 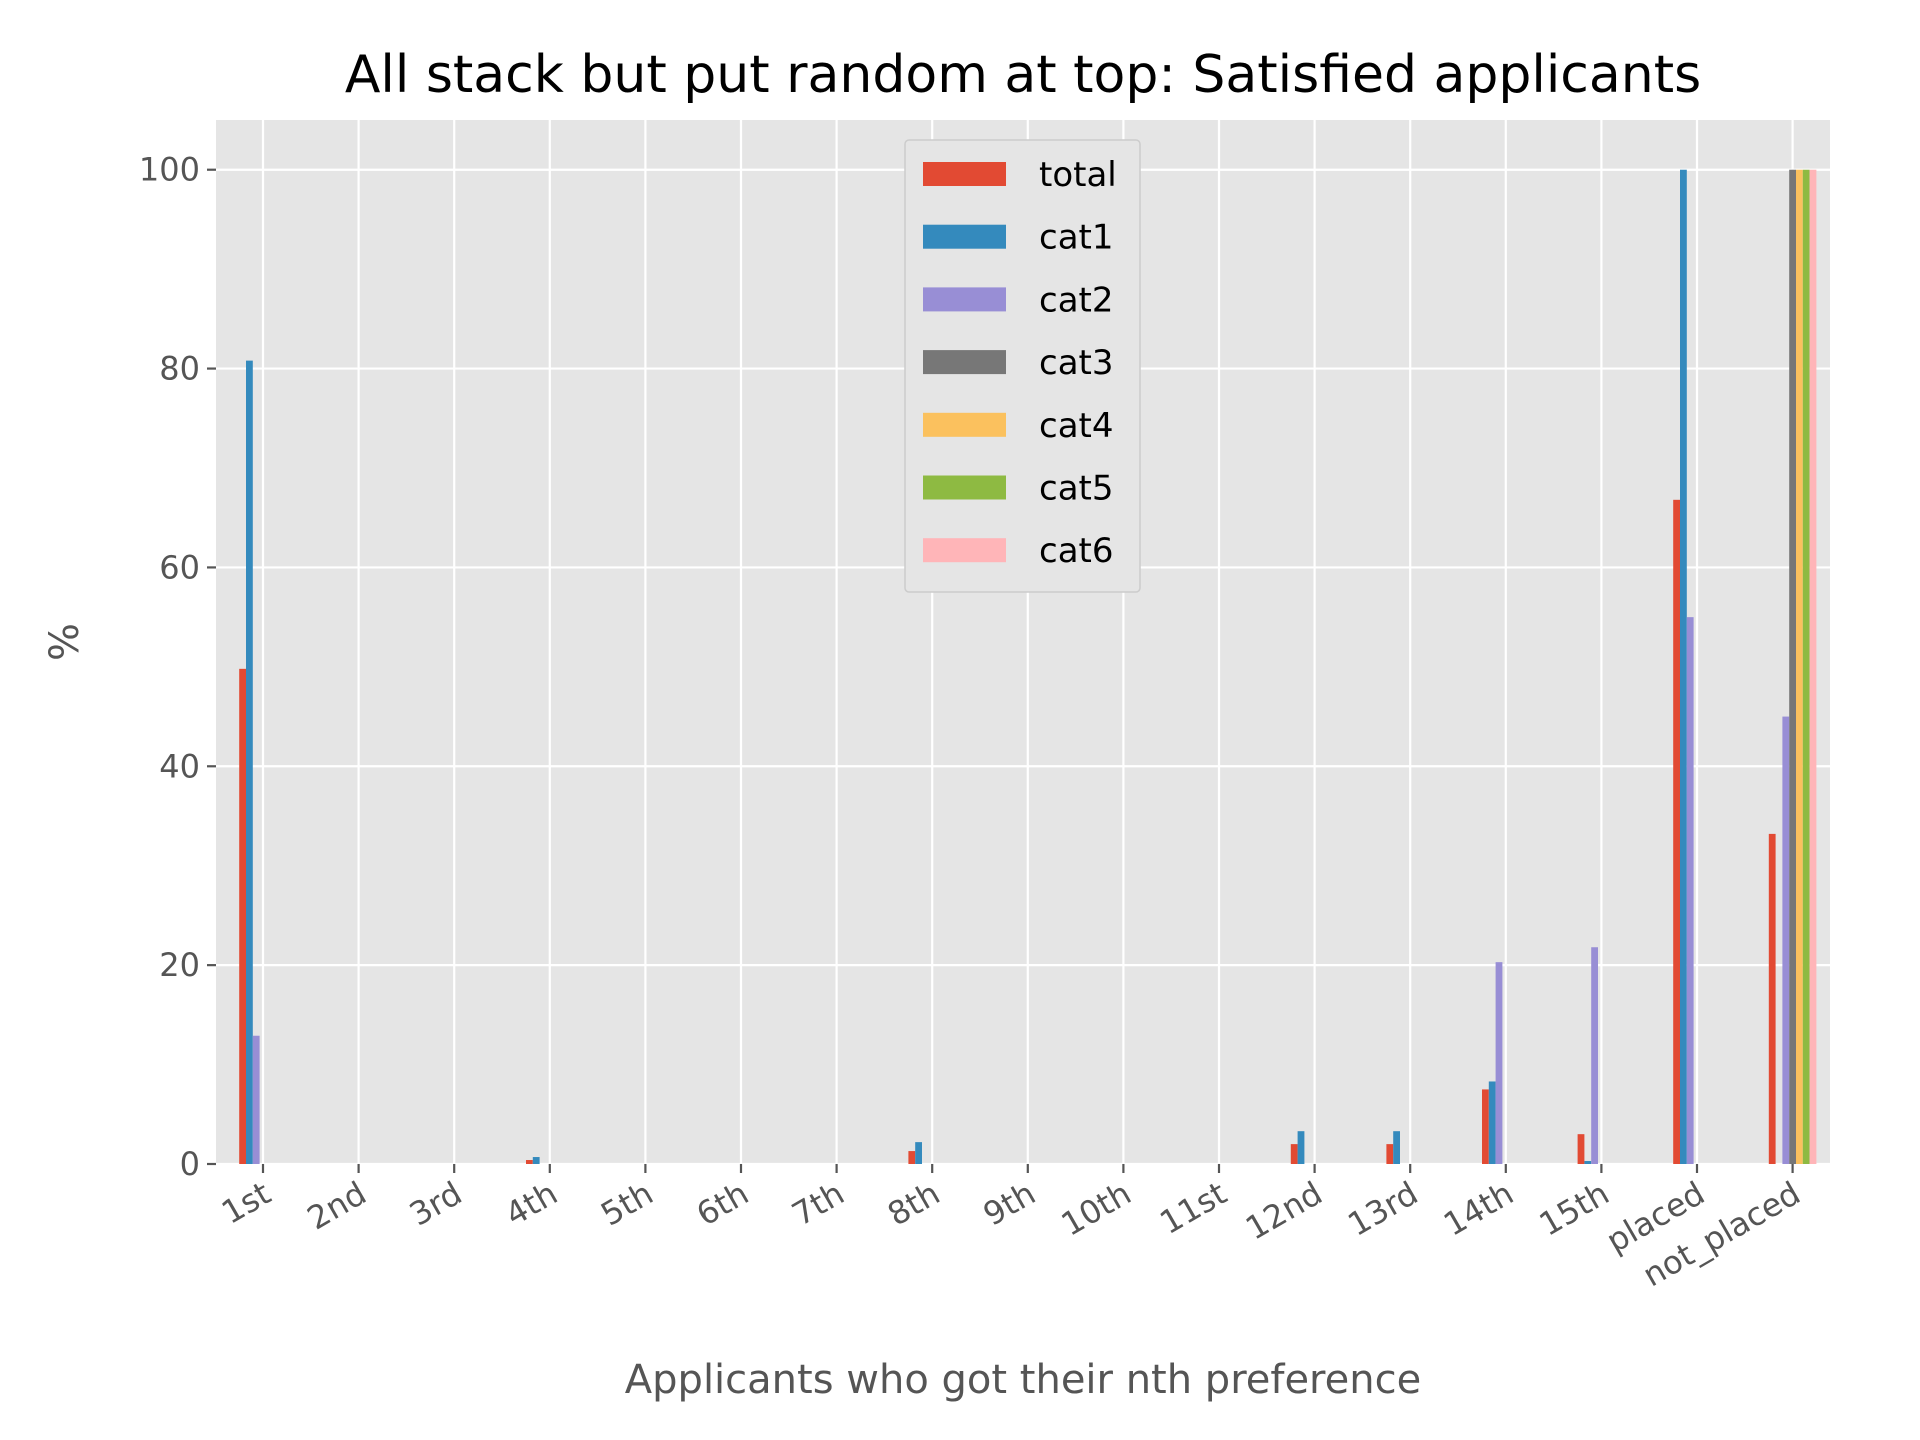 What do you see at coordinates (722, 1204) in the screenshot?
I see `x-tick-label: 6th` at bounding box center [722, 1204].